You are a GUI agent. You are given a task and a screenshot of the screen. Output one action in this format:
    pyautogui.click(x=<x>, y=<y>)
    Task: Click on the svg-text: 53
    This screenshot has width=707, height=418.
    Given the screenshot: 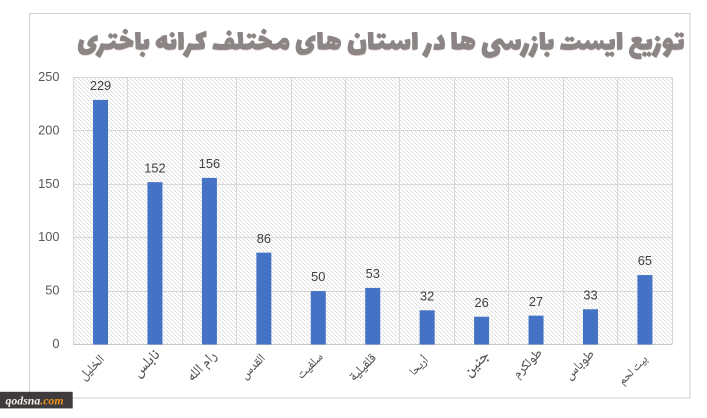 What is the action you would take?
    pyautogui.click(x=373, y=273)
    